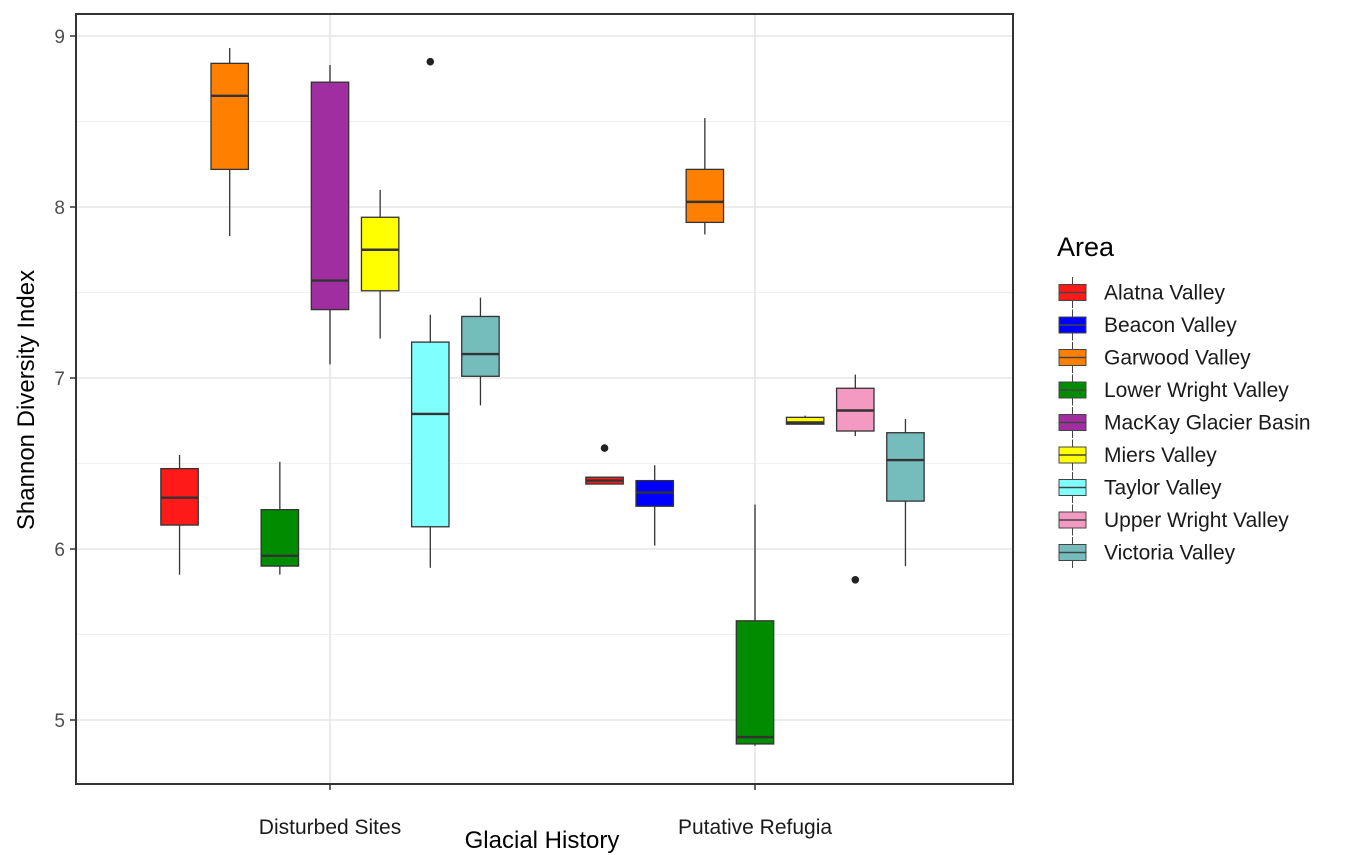 The height and width of the screenshot is (855, 1346). I want to click on legend-item-mackay-glacier-basin: MacKay Glacier Basin, so click(1184, 422).